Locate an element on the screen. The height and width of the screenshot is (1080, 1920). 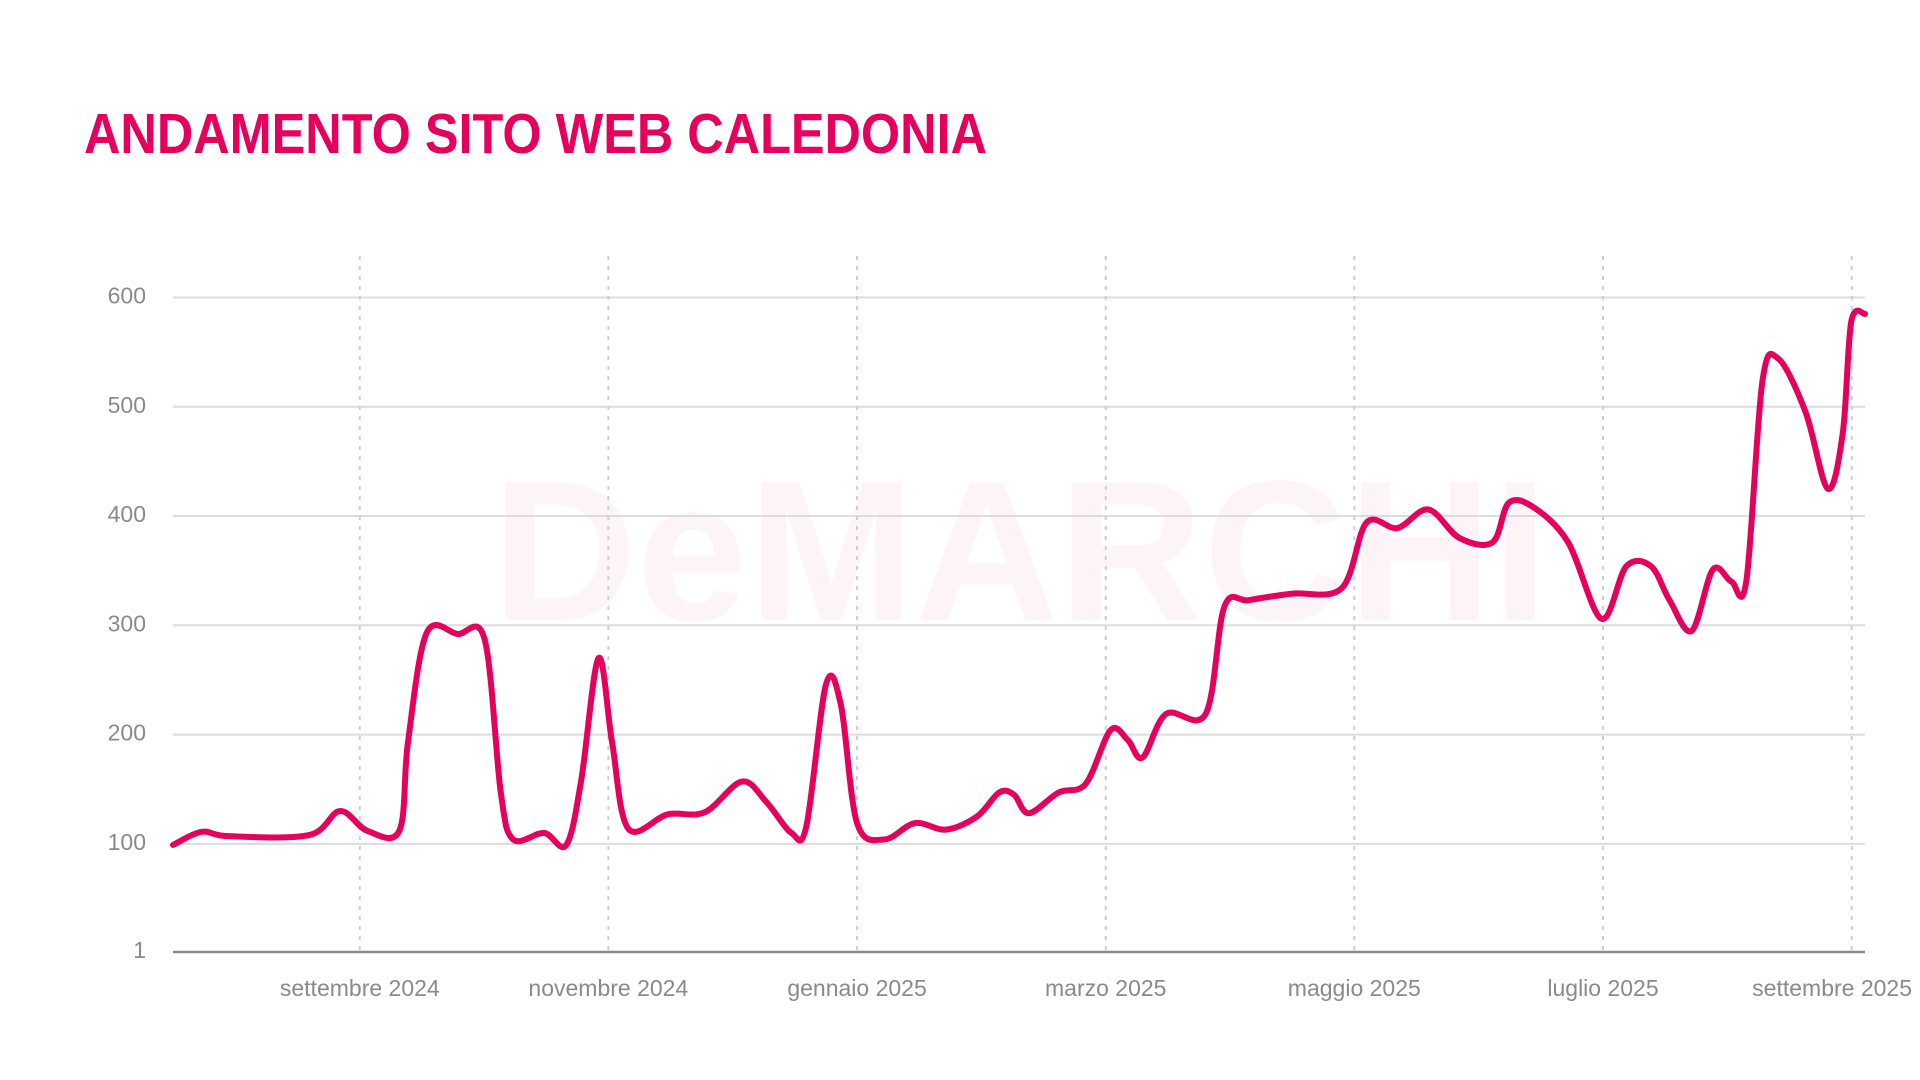
x-tick-label: luglio 2025 is located at coordinates (1602, 988).